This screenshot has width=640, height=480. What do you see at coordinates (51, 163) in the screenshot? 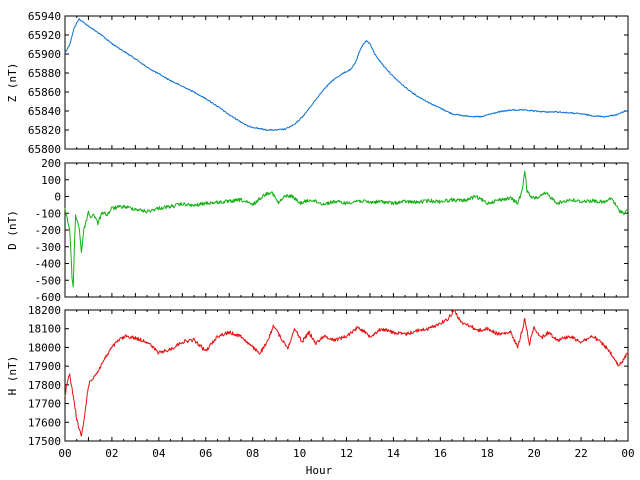
I see `y-tick-label: 200` at bounding box center [51, 163].